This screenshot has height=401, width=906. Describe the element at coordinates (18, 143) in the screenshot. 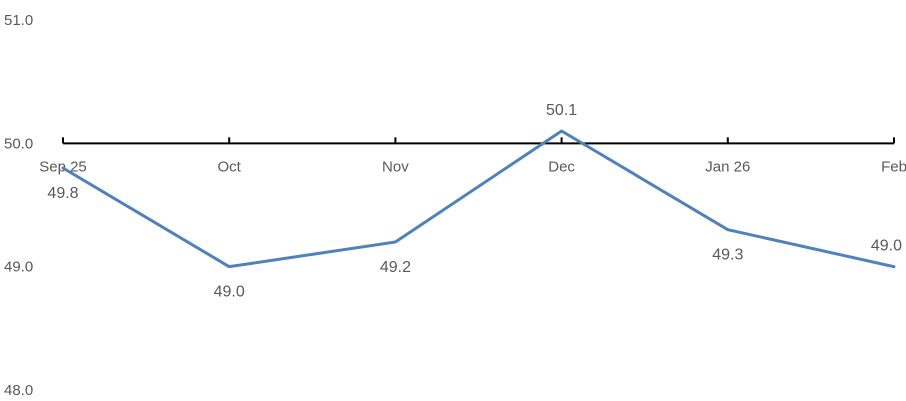

I see `y-tick-label: 50.0` at that location.